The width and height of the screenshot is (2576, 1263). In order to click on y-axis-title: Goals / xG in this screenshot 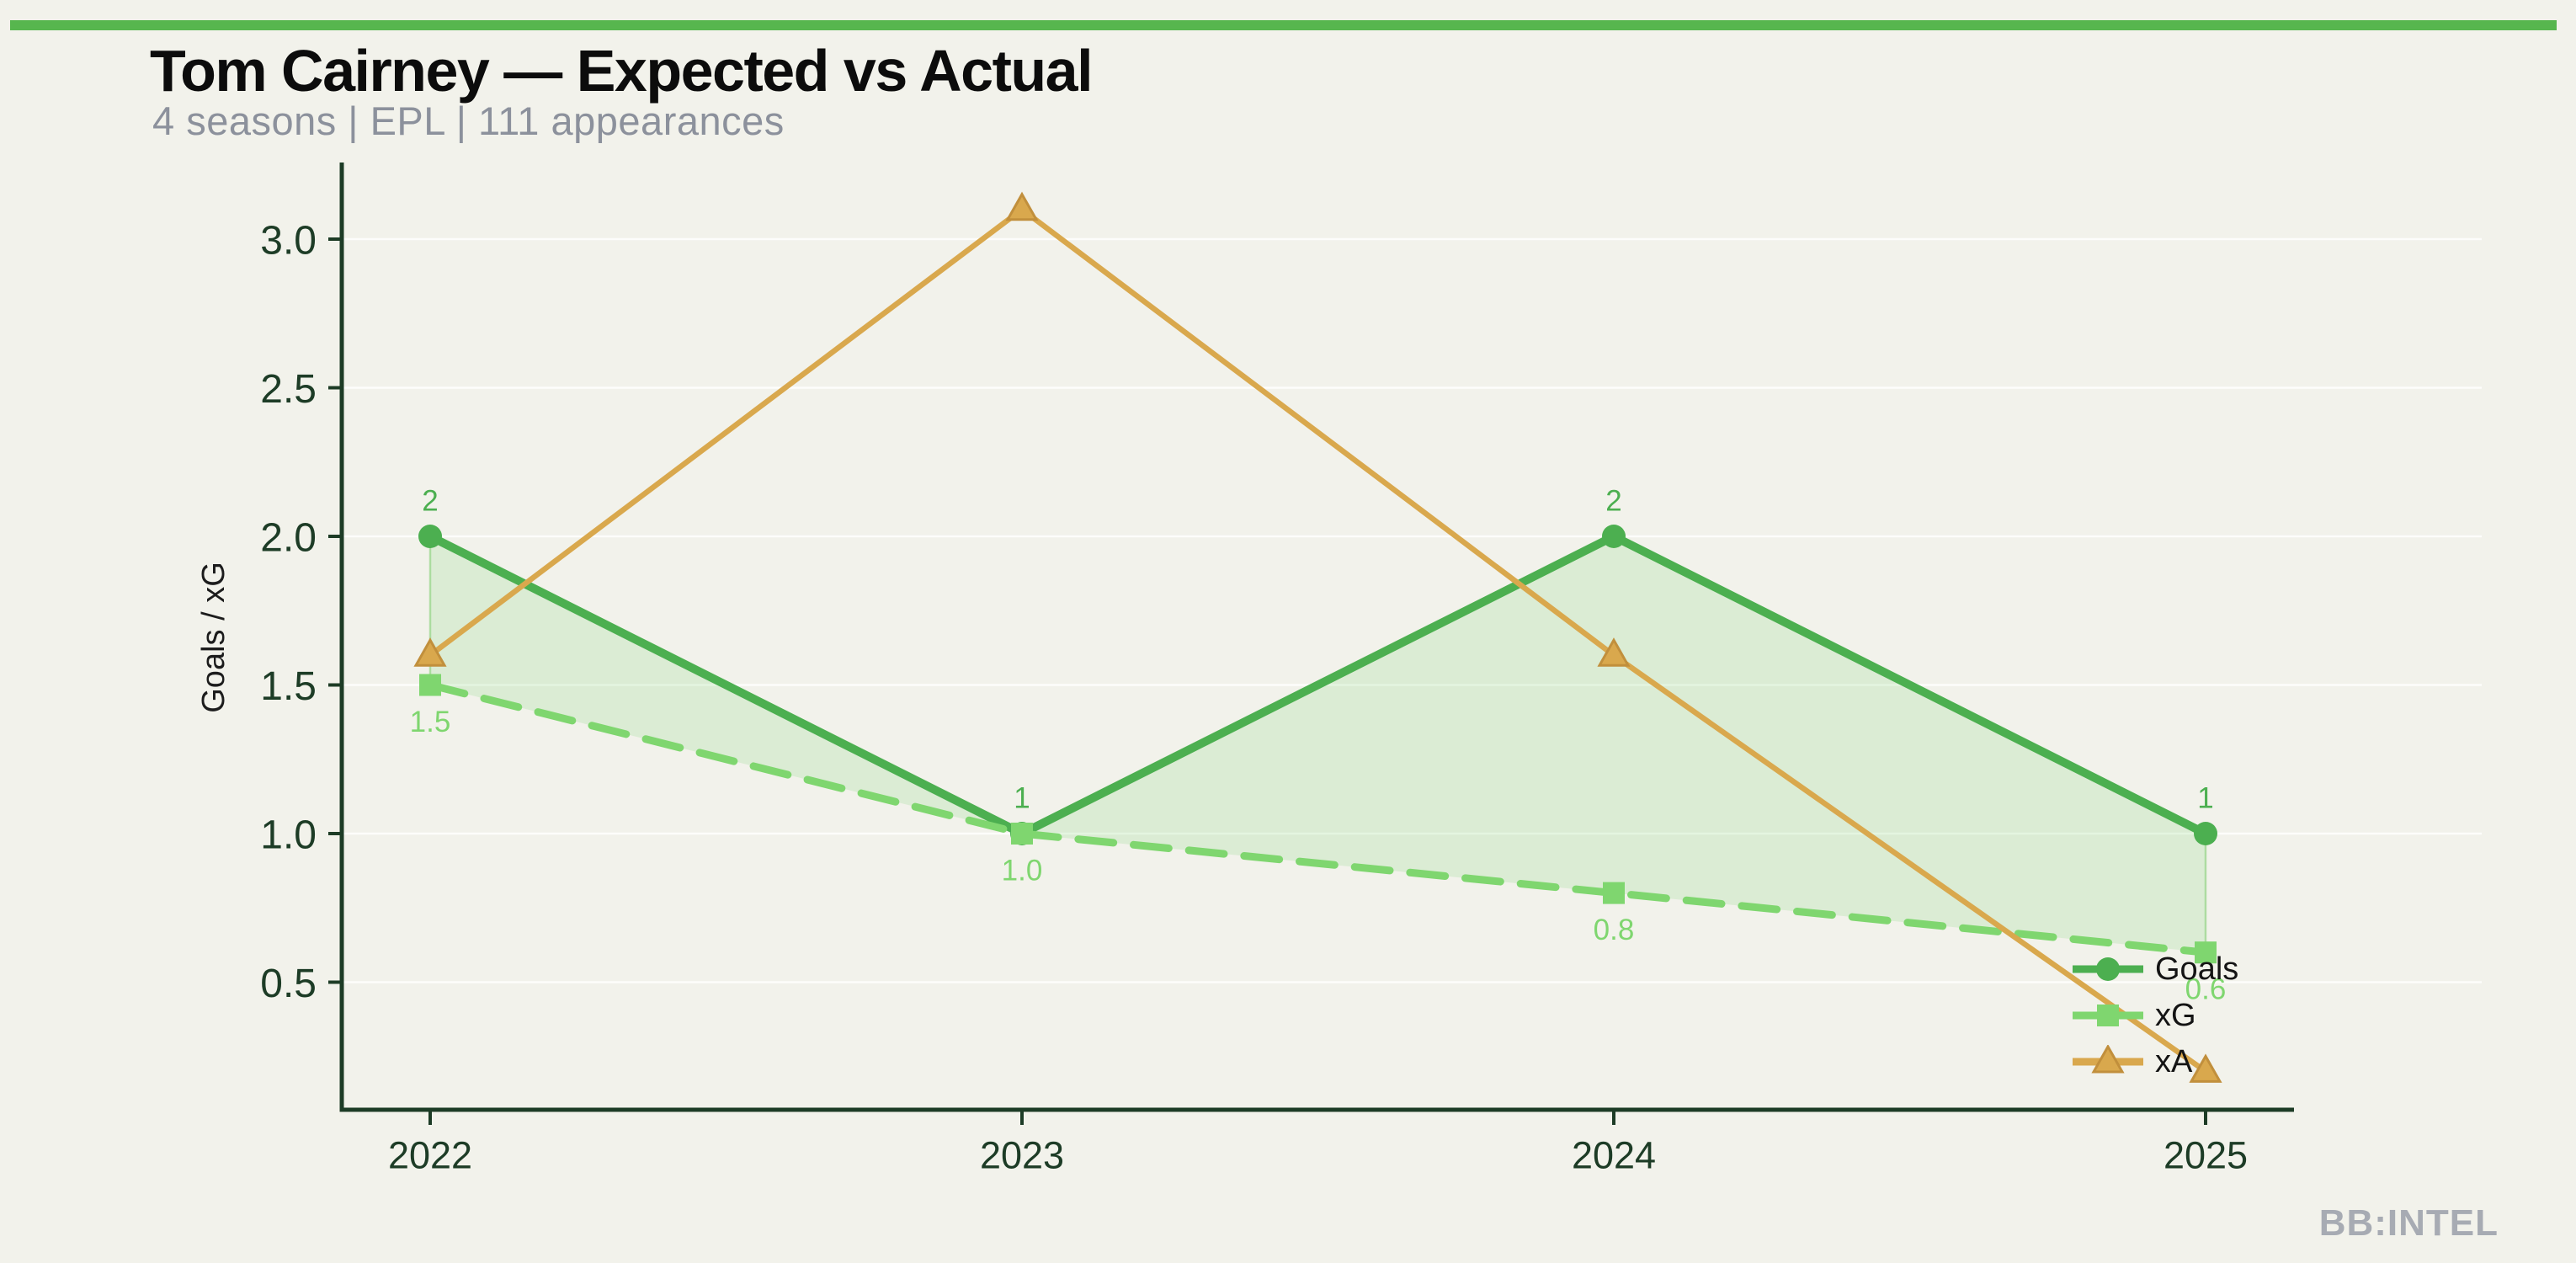, I will do `click(214, 637)`.